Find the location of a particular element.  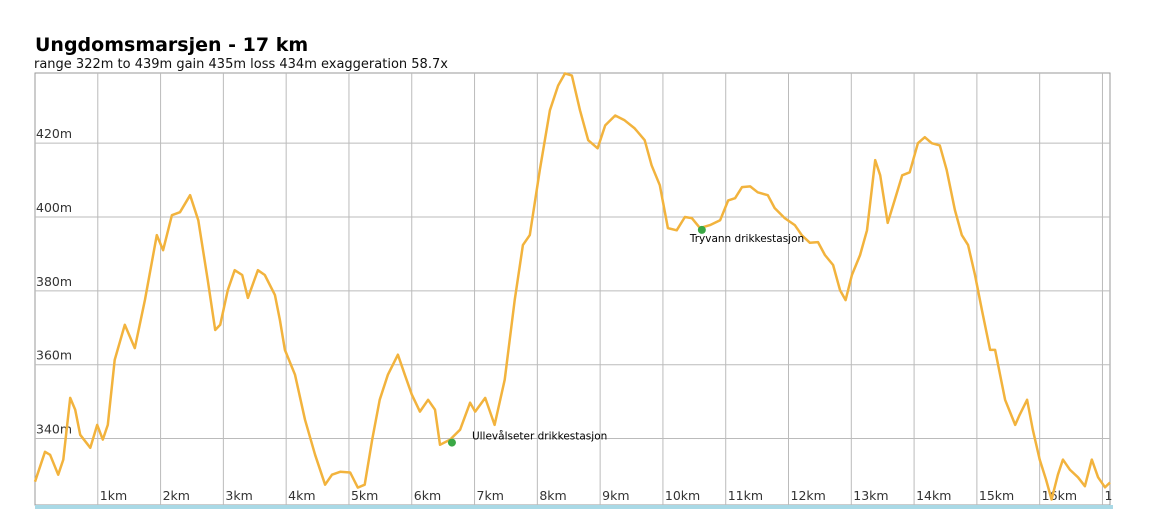

chart-title: Ungdomsmarsjen - 17 km is located at coordinates (171, 45).